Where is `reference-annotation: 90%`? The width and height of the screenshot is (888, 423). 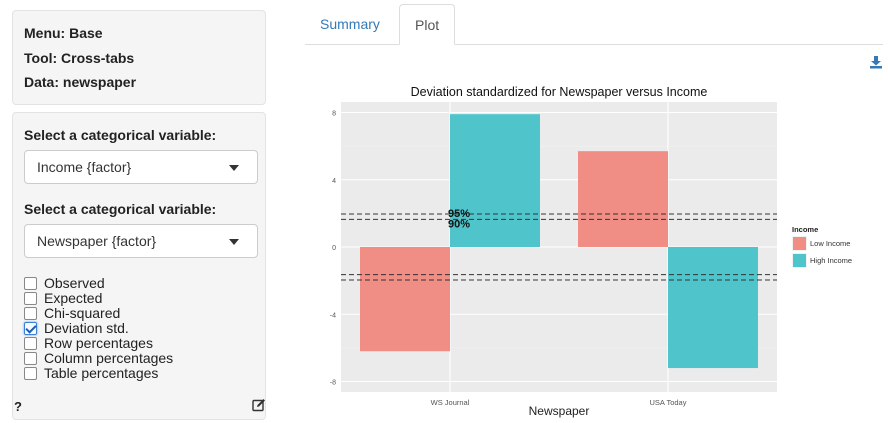
reference-annotation: 90% is located at coordinates (459, 224).